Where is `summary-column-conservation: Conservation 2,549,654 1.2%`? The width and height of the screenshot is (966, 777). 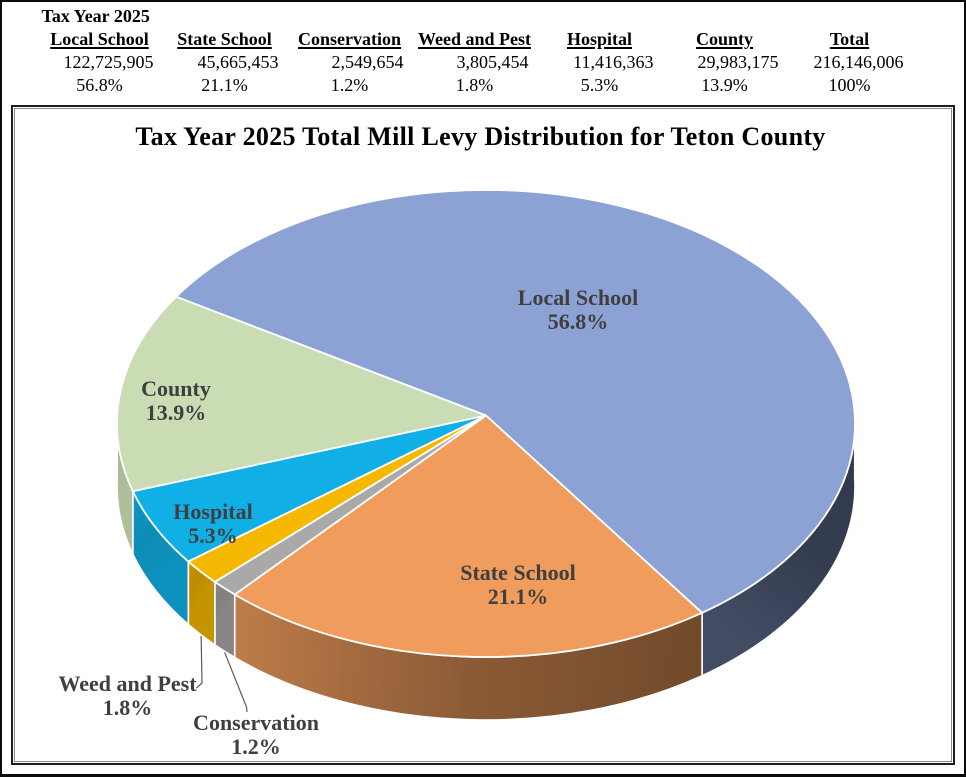
summary-column-conservation: Conservation 2,549,654 1.2% is located at coordinates (349, 63).